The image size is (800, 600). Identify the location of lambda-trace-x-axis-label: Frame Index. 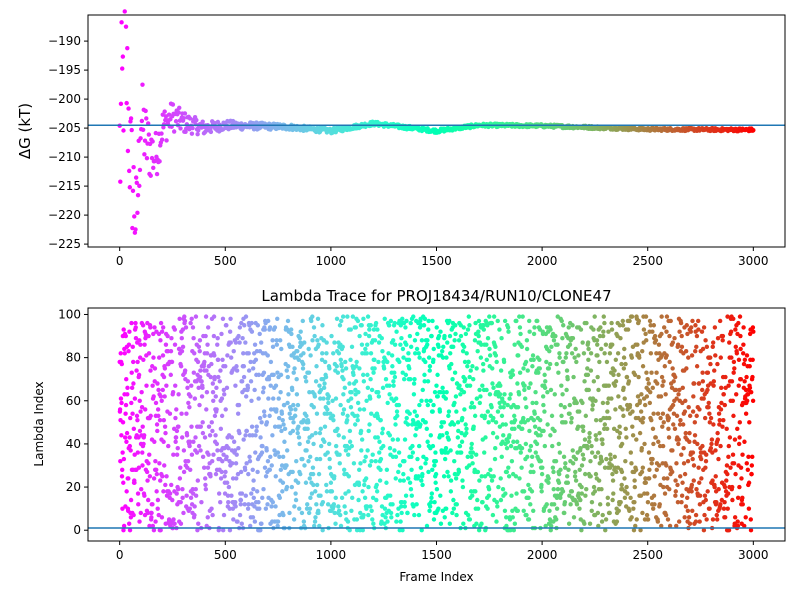
(436, 577).